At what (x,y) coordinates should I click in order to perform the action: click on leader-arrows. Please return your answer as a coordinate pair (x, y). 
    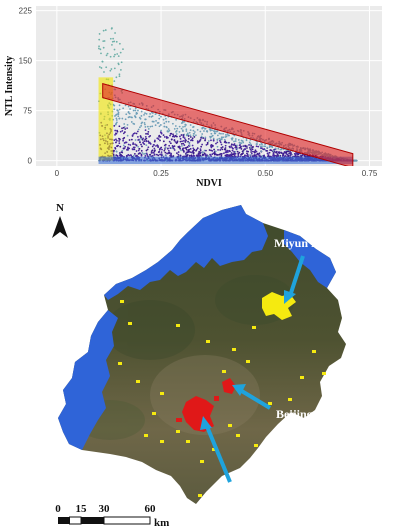
    Looking at the image, I should click on (252, 369).